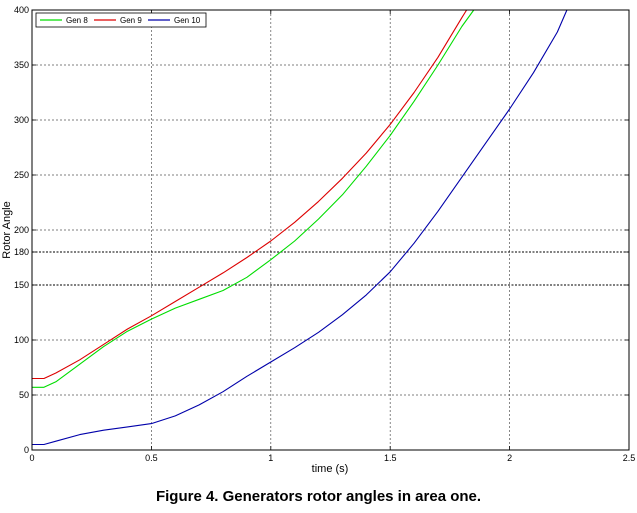  What do you see at coordinates (390, 458) in the screenshot?
I see `x-tick-label: 1.5` at bounding box center [390, 458].